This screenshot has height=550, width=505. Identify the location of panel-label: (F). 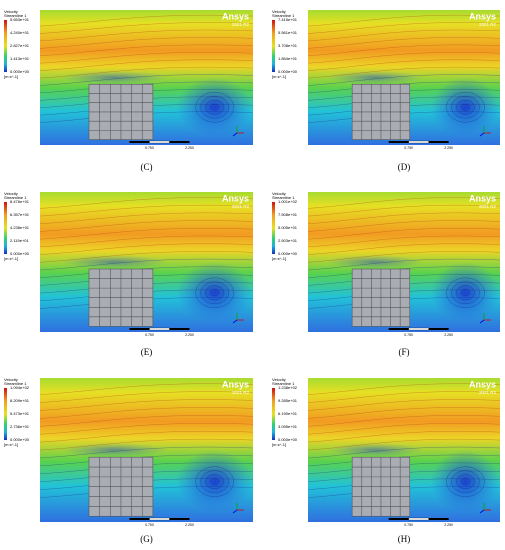
(404, 352).